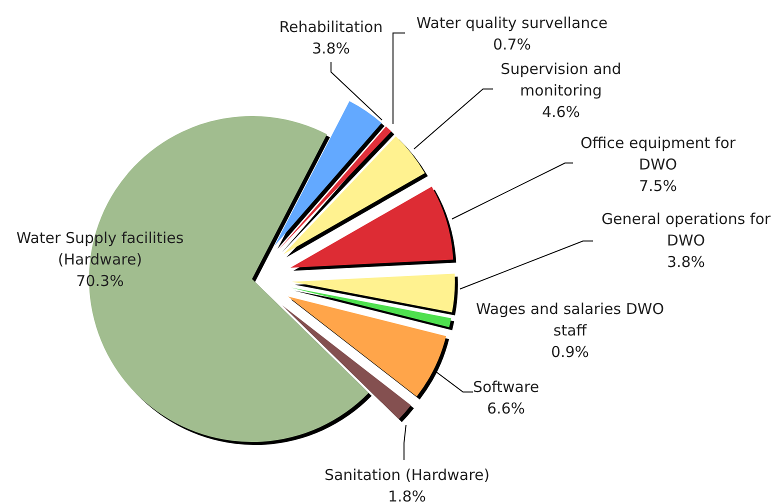 This screenshot has height=502, width=778. I want to click on slice-label: Sanitation (Hardware), so click(407, 475).